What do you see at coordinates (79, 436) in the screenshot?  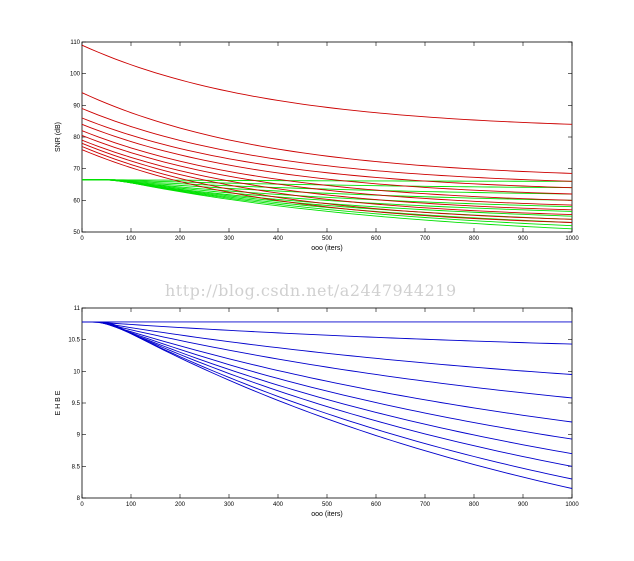 I see `y-tick-label: 9` at bounding box center [79, 436].